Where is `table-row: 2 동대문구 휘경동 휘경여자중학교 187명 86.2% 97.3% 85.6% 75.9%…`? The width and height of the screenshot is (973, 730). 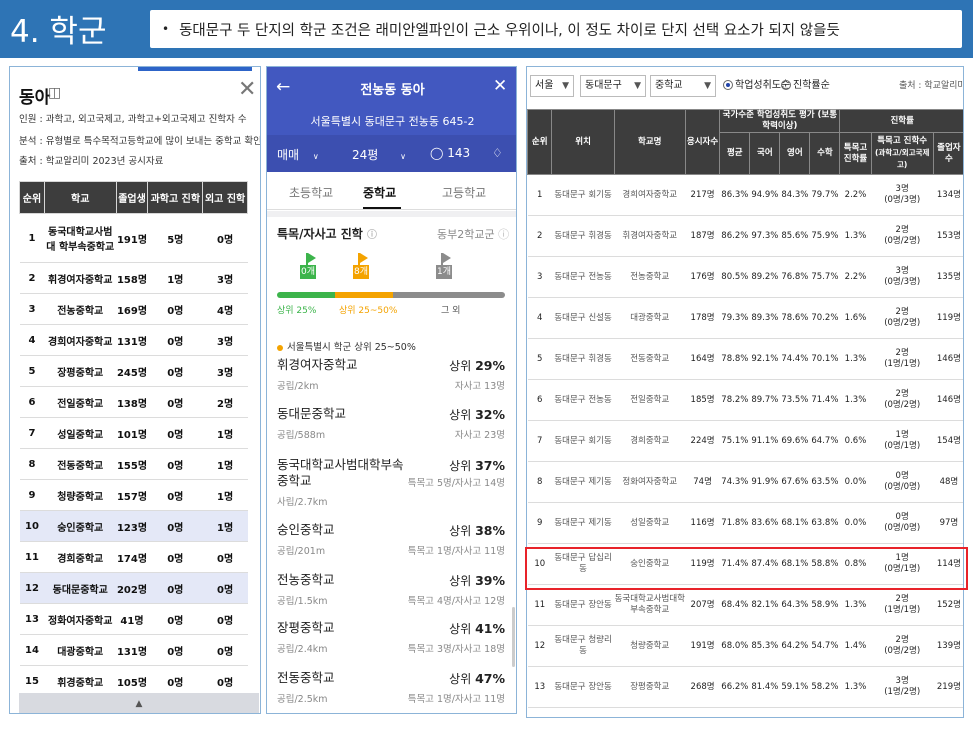
table-row: 2 동대문구 휘경동 휘경여자중학교 187명 86.2% 97.3% 85.6% 75.9%… is located at coordinates (745, 236).